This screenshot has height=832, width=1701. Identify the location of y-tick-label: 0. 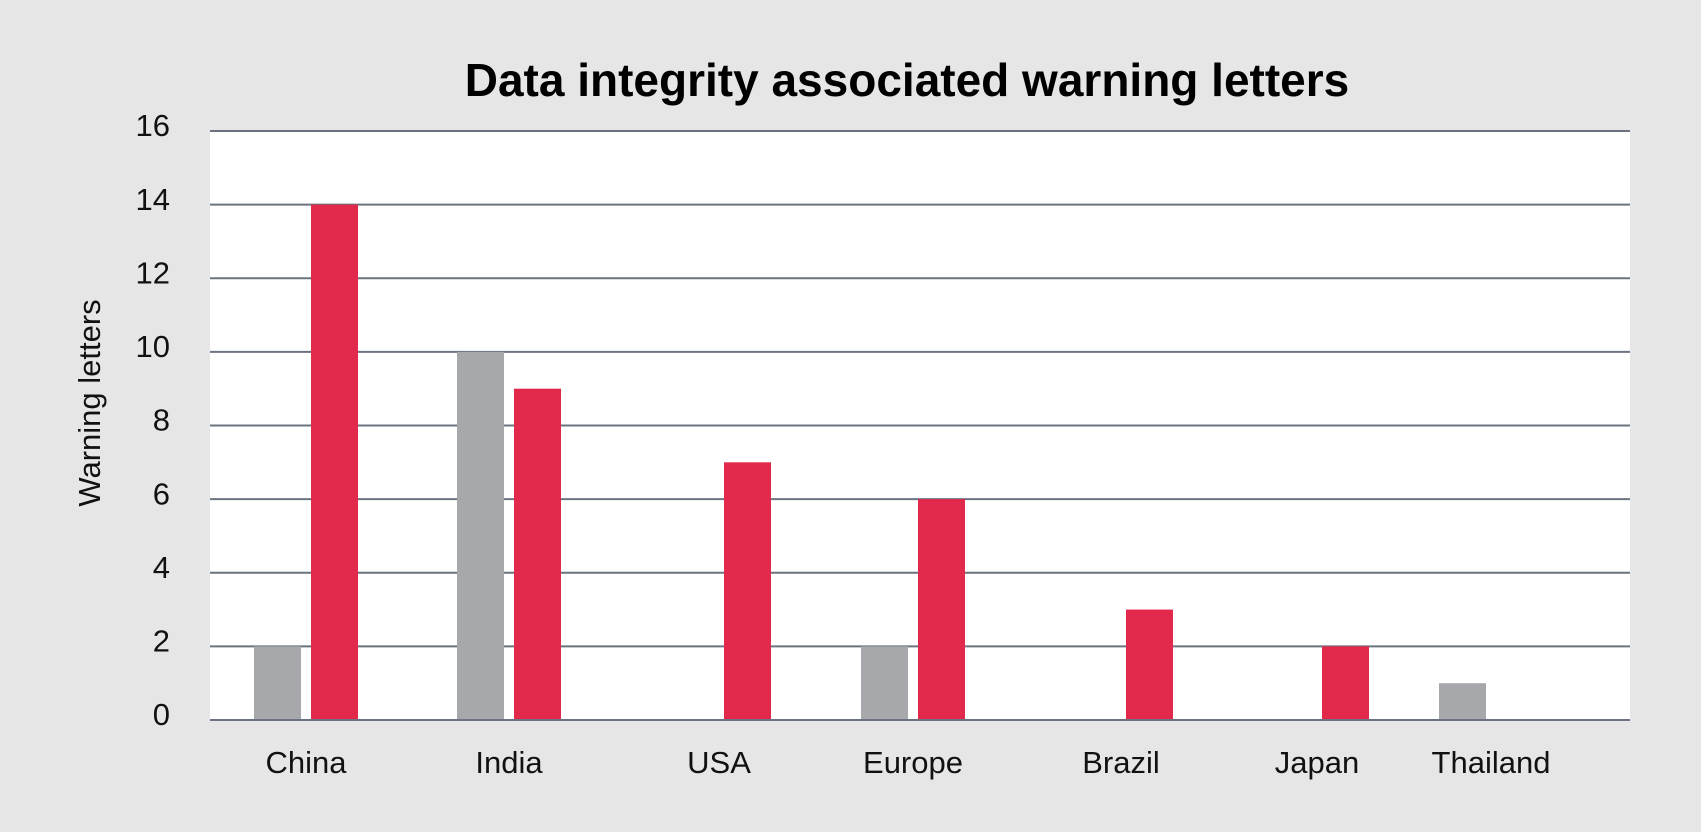
(161, 714).